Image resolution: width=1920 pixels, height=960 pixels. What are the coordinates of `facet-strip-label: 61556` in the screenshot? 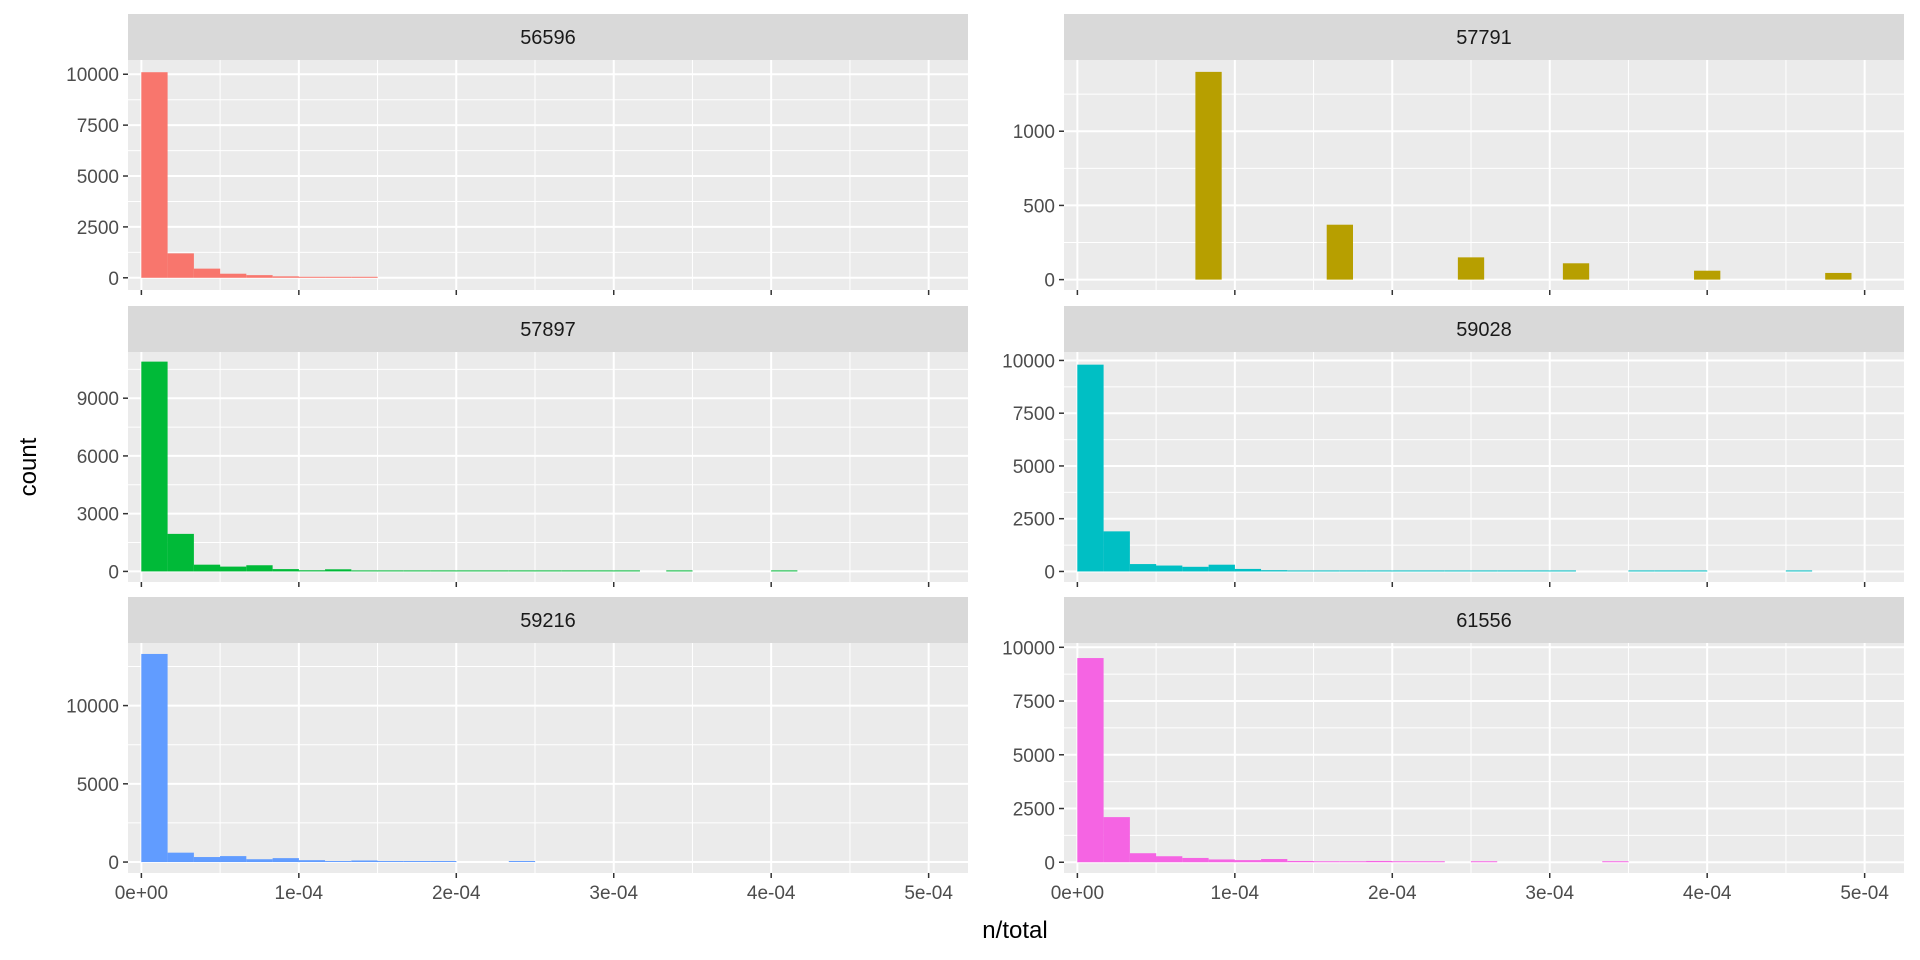 It's located at (1484, 621).